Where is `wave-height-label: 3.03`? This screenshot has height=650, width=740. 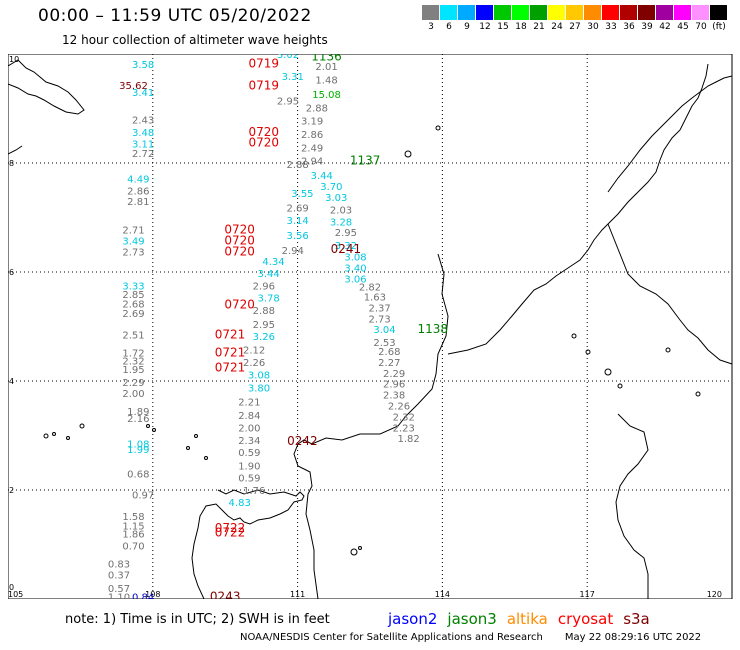 wave-height-label: 3.03 is located at coordinates (336, 198).